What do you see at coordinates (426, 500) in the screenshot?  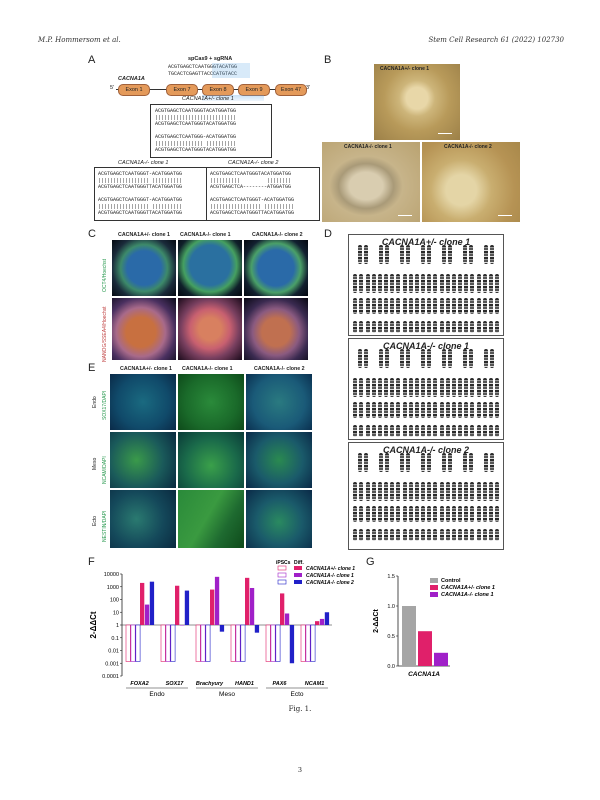 I see `karyotype-chromosomes` at bounding box center [426, 500].